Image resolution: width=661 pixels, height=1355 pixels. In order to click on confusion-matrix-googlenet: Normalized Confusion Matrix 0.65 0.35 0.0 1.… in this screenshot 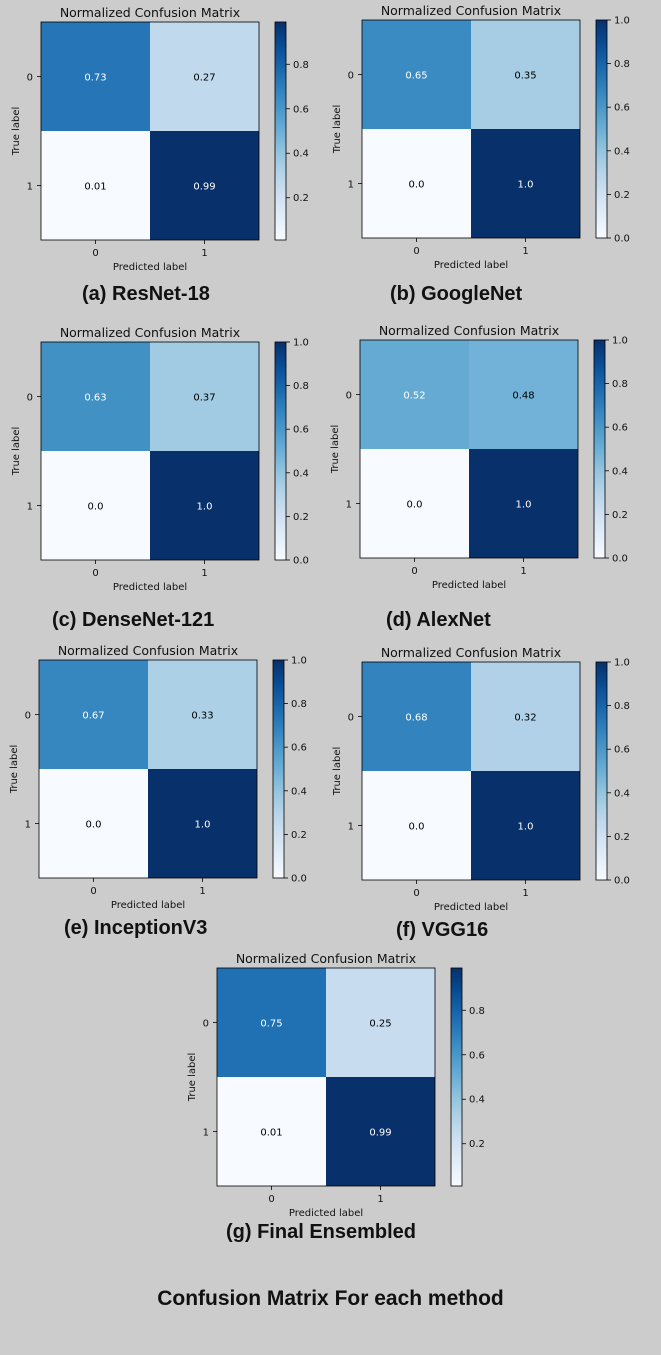, I will do `click(481, 137)`.